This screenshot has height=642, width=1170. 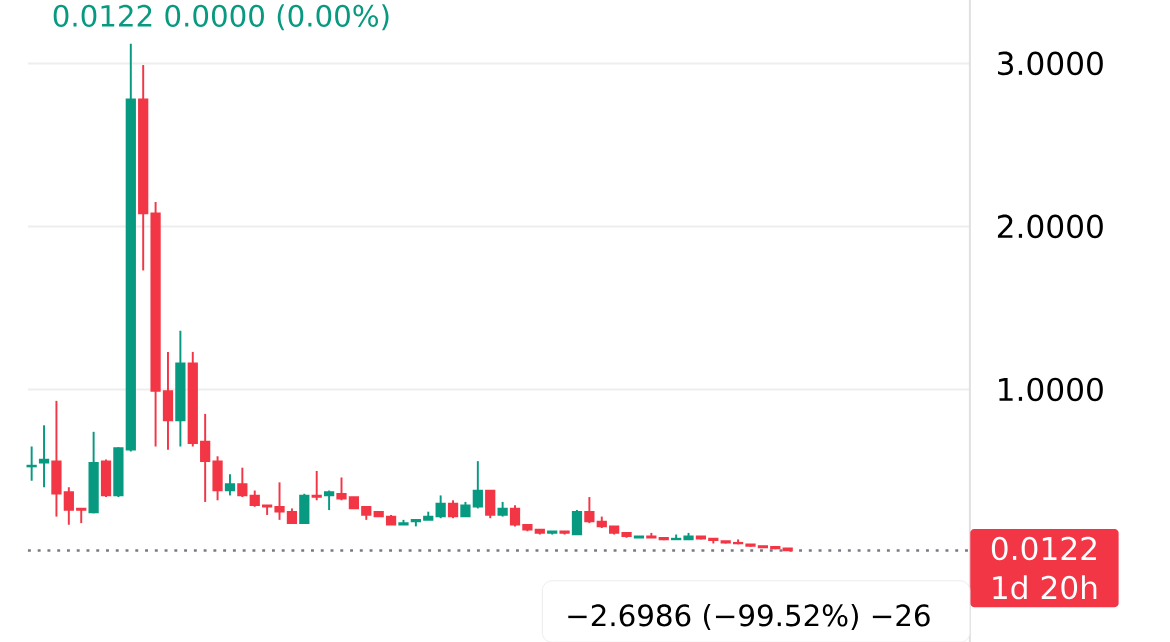 What do you see at coordinates (1050, 226) in the screenshot?
I see `y-tick-label: 2.0000` at bounding box center [1050, 226].